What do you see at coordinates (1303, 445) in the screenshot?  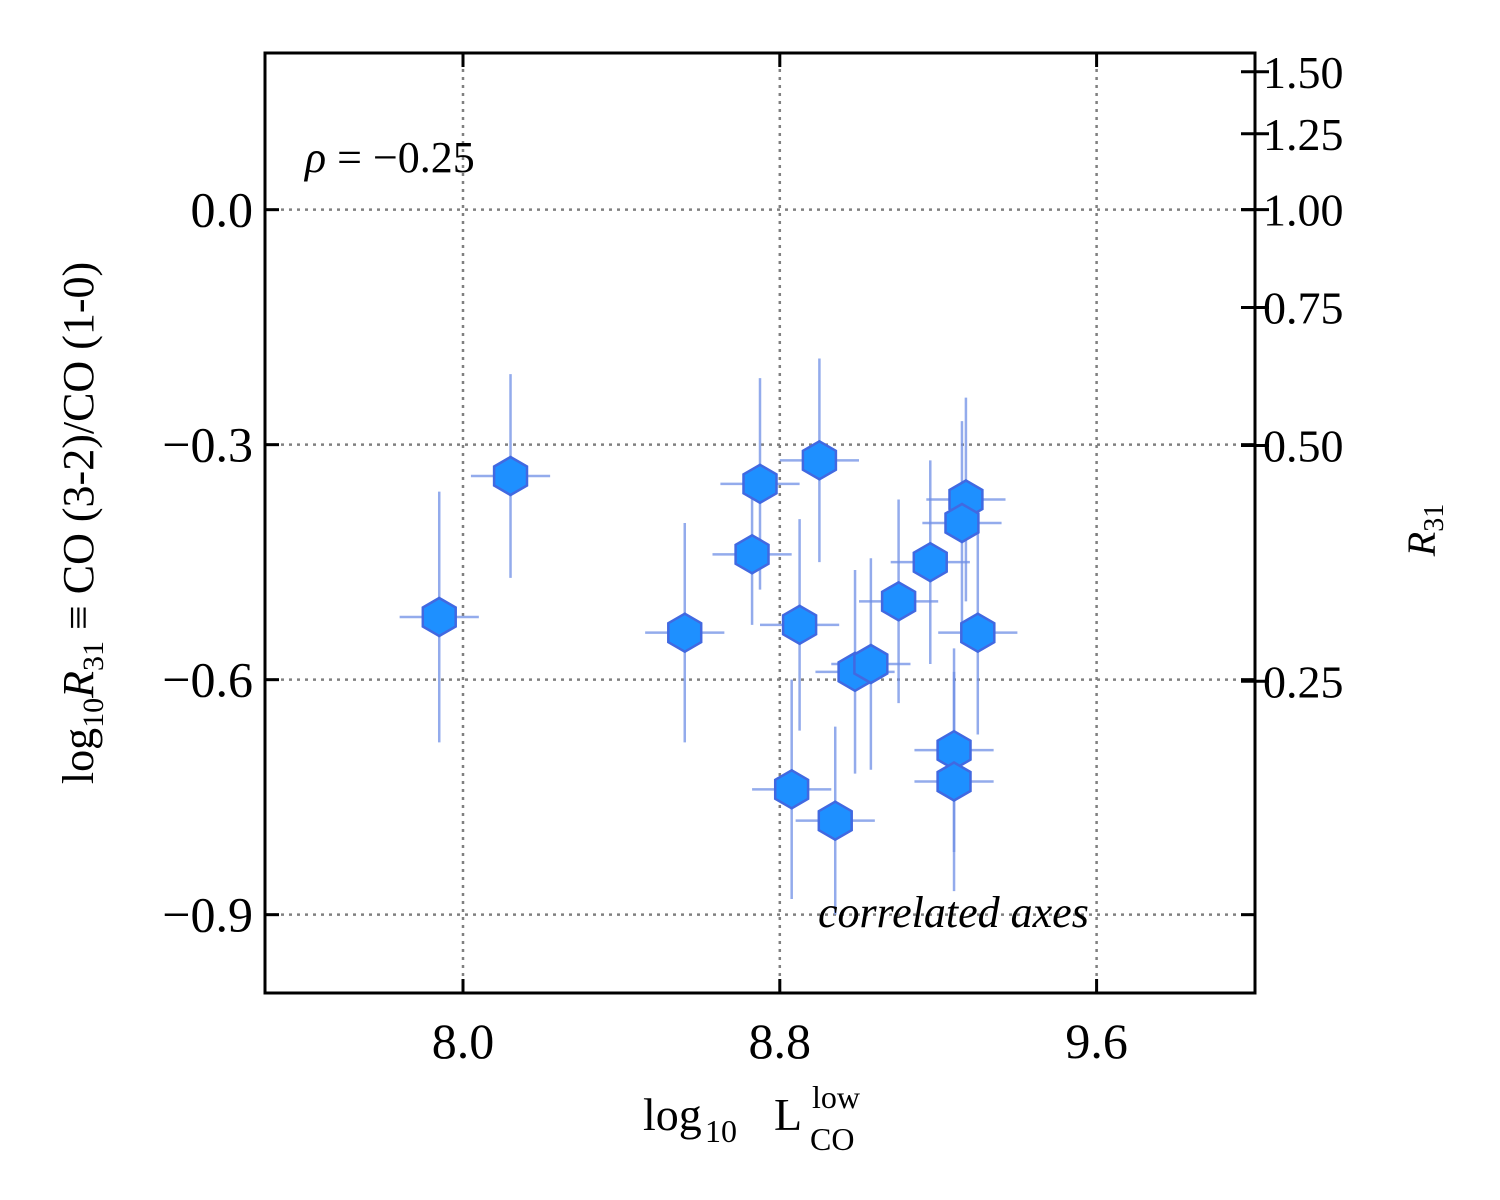 I see `y2-tick-label: 0.50` at bounding box center [1303, 445].